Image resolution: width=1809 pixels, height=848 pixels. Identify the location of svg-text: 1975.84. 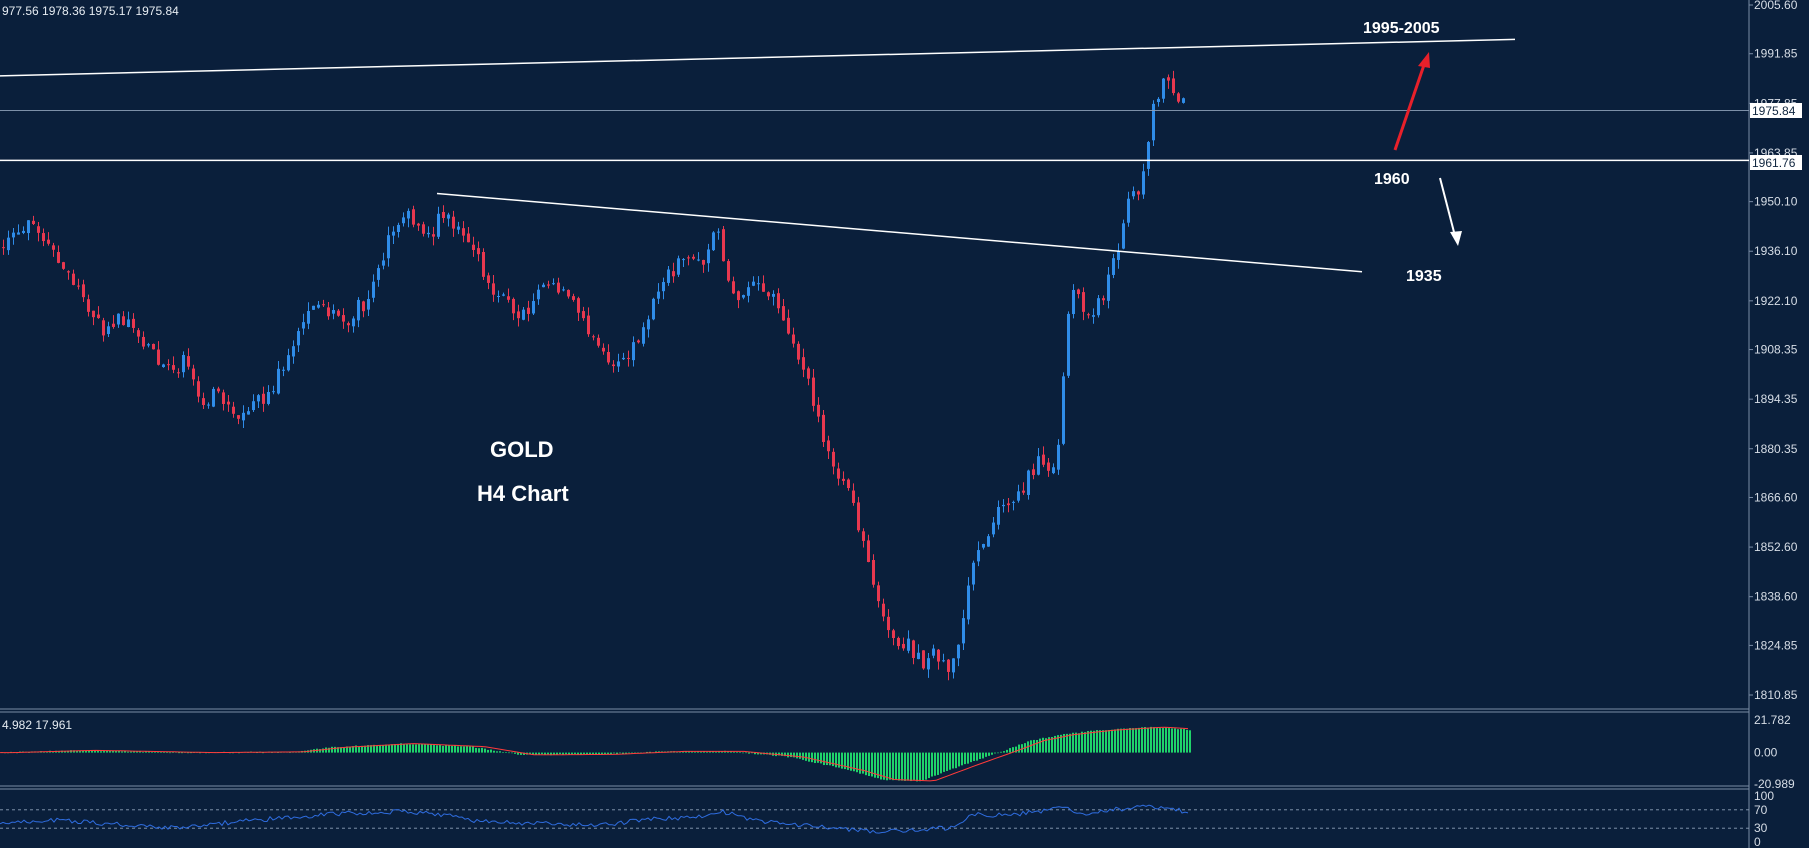
(1774, 111).